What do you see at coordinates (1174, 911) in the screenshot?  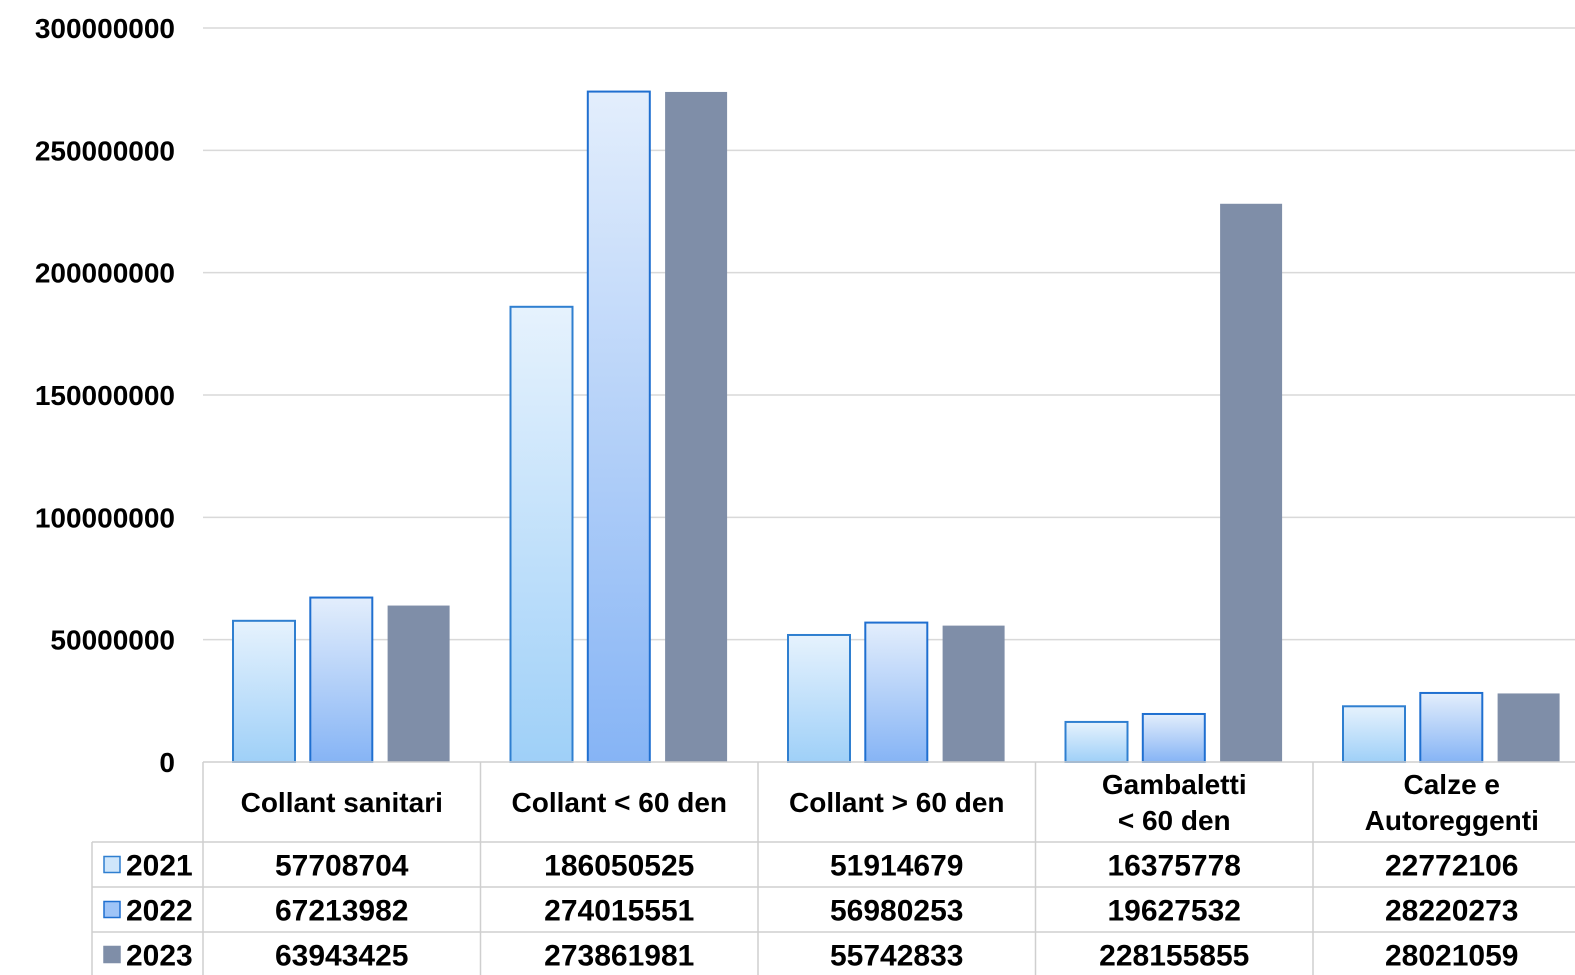 I see `table-cell-value: 19627532` at bounding box center [1174, 911].